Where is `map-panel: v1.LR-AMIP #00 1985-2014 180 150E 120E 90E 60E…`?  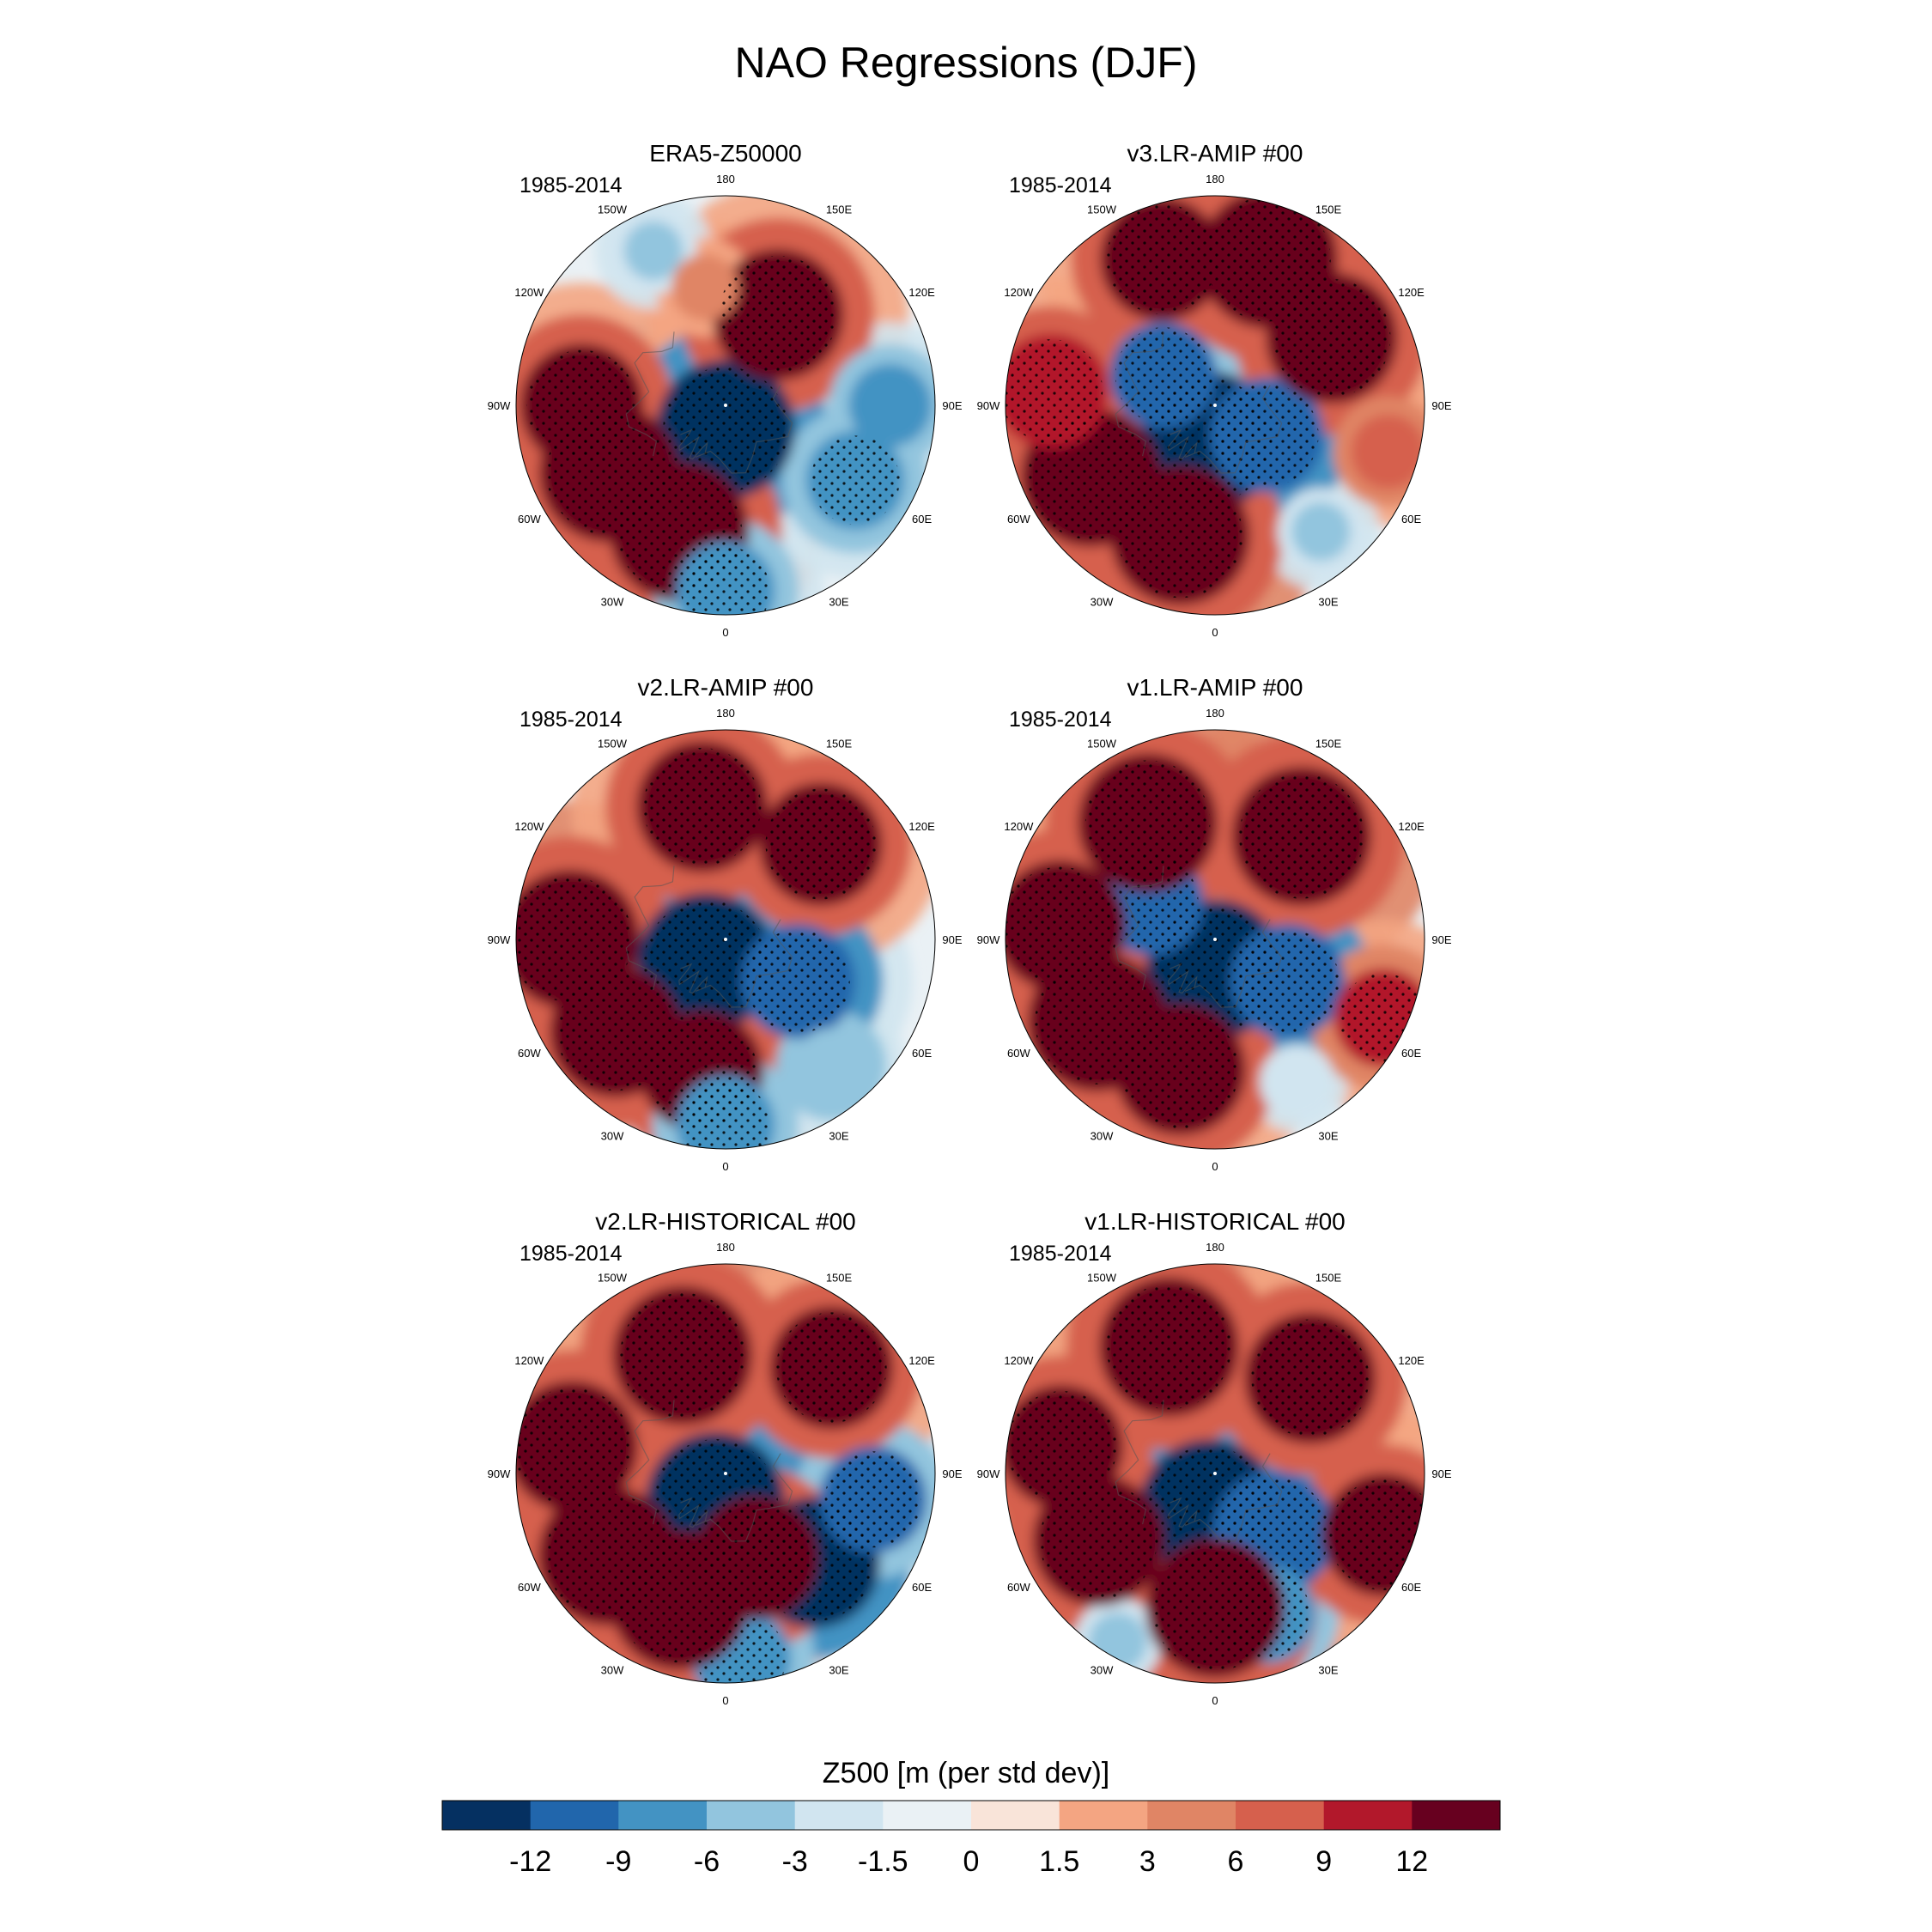
map-panel: v1.LR-AMIP #00 1985-2014 180 150E 120E 90E 60E… is located at coordinates (1214, 924).